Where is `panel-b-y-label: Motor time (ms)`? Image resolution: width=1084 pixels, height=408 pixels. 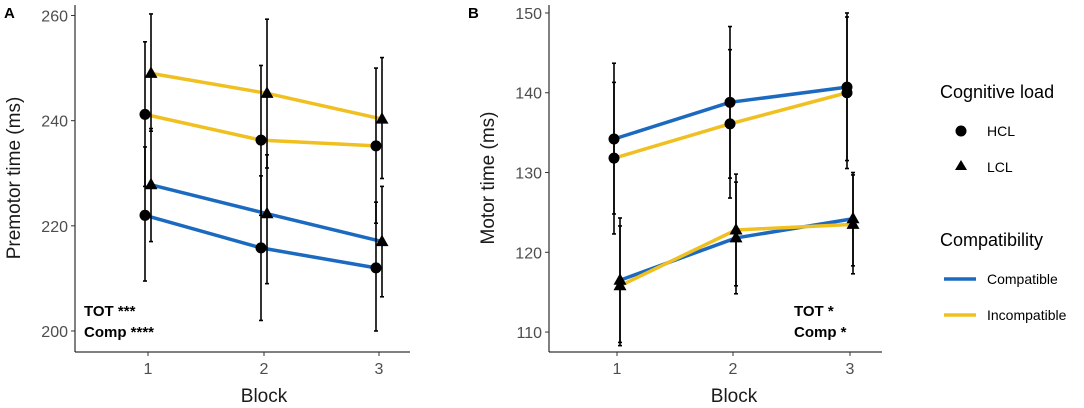 panel-b-y-label: Motor time (ms) is located at coordinates (488, 178).